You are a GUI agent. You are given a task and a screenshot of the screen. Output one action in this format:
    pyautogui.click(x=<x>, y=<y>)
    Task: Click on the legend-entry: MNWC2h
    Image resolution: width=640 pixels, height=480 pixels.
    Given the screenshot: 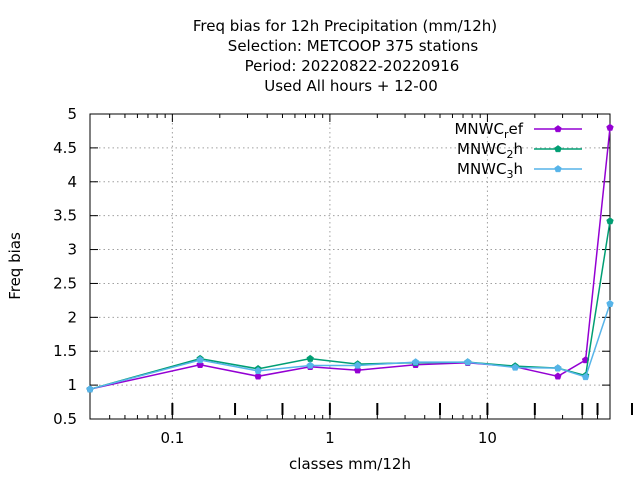 What is the action you would take?
    pyautogui.click(x=519, y=150)
    